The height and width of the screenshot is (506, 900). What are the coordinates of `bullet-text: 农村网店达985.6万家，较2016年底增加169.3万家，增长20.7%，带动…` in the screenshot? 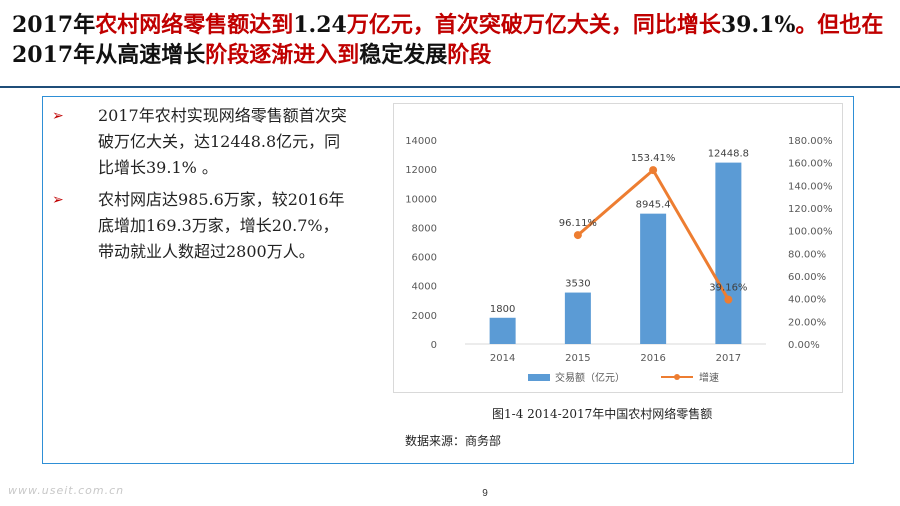 It's located at (221, 225).